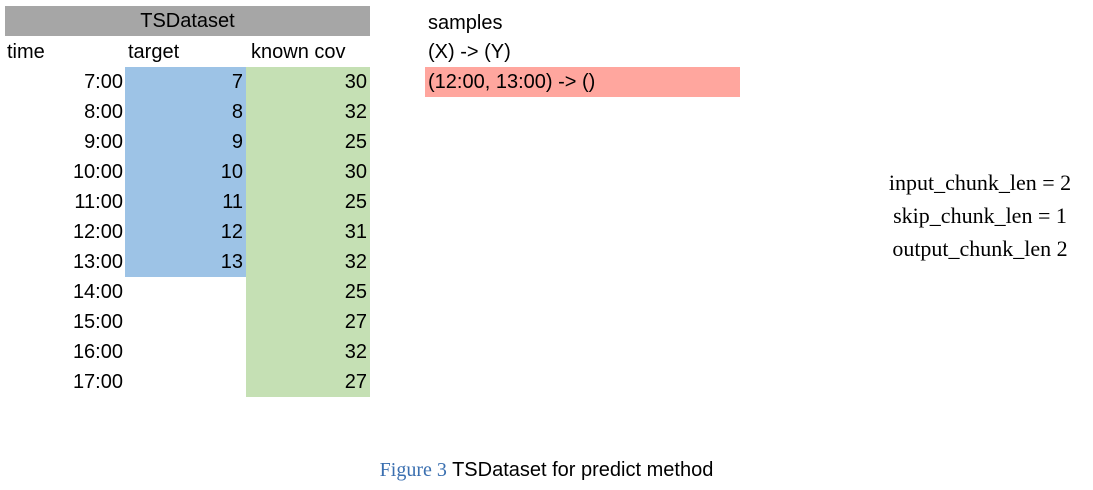  Describe the element at coordinates (97, 352) in the screenshot. I see `time-cell: 16:00` at that location.